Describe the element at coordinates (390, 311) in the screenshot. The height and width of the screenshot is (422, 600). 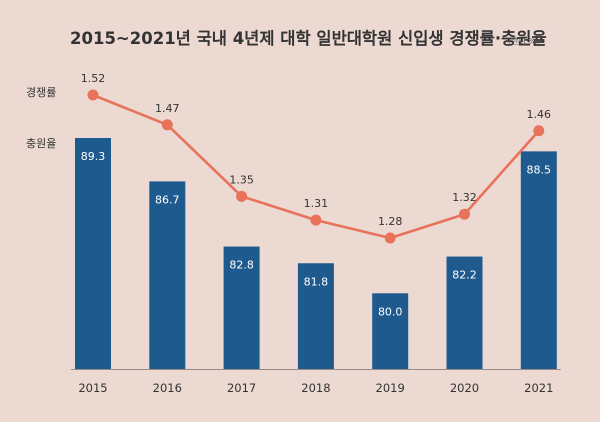
I see `bar-value-label: 80.0` at that location.